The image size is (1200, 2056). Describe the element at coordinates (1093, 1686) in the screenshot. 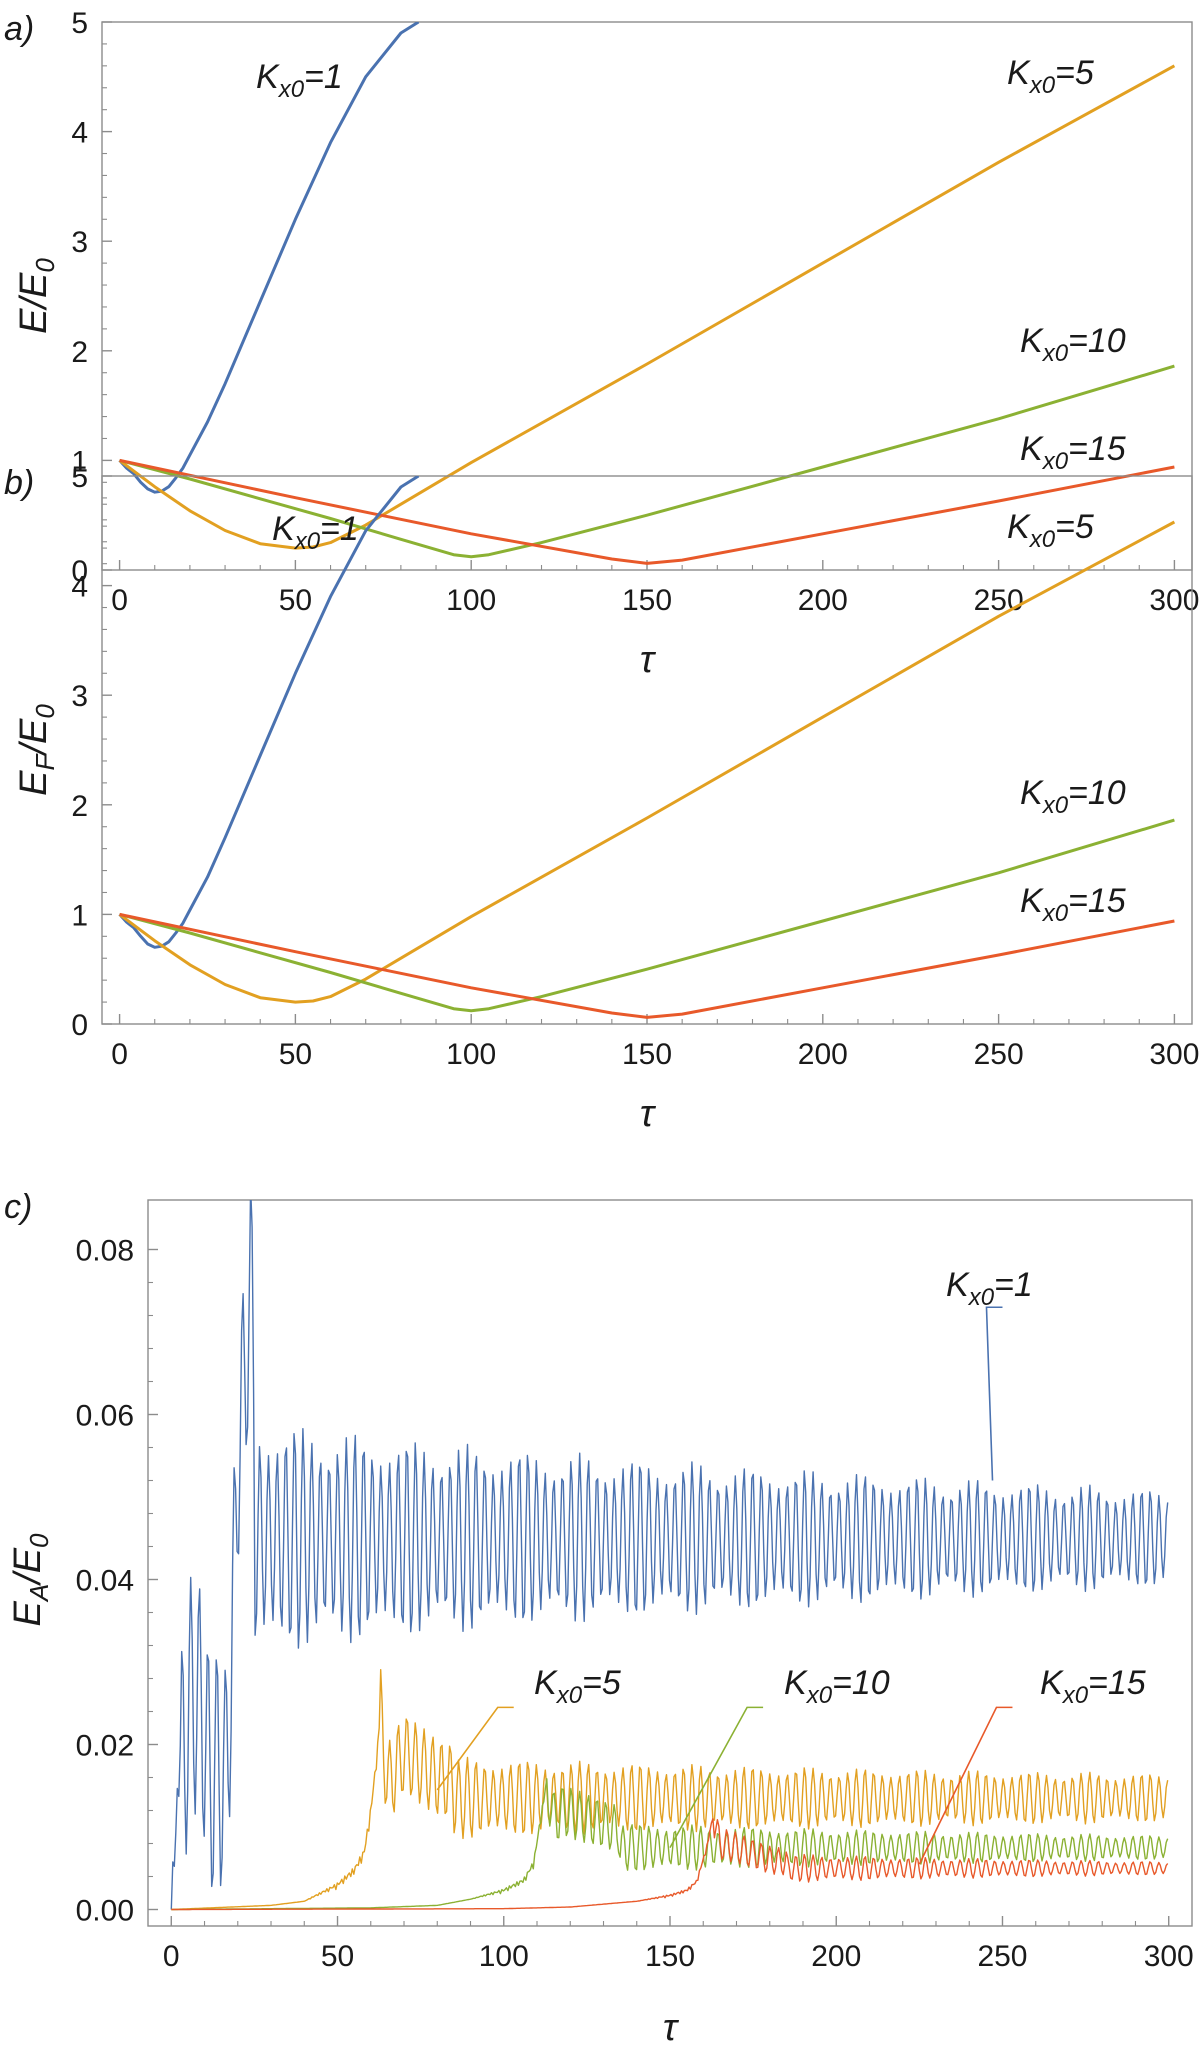

I see `panel-c-label-kx0-15: Kx0=15` at that location.